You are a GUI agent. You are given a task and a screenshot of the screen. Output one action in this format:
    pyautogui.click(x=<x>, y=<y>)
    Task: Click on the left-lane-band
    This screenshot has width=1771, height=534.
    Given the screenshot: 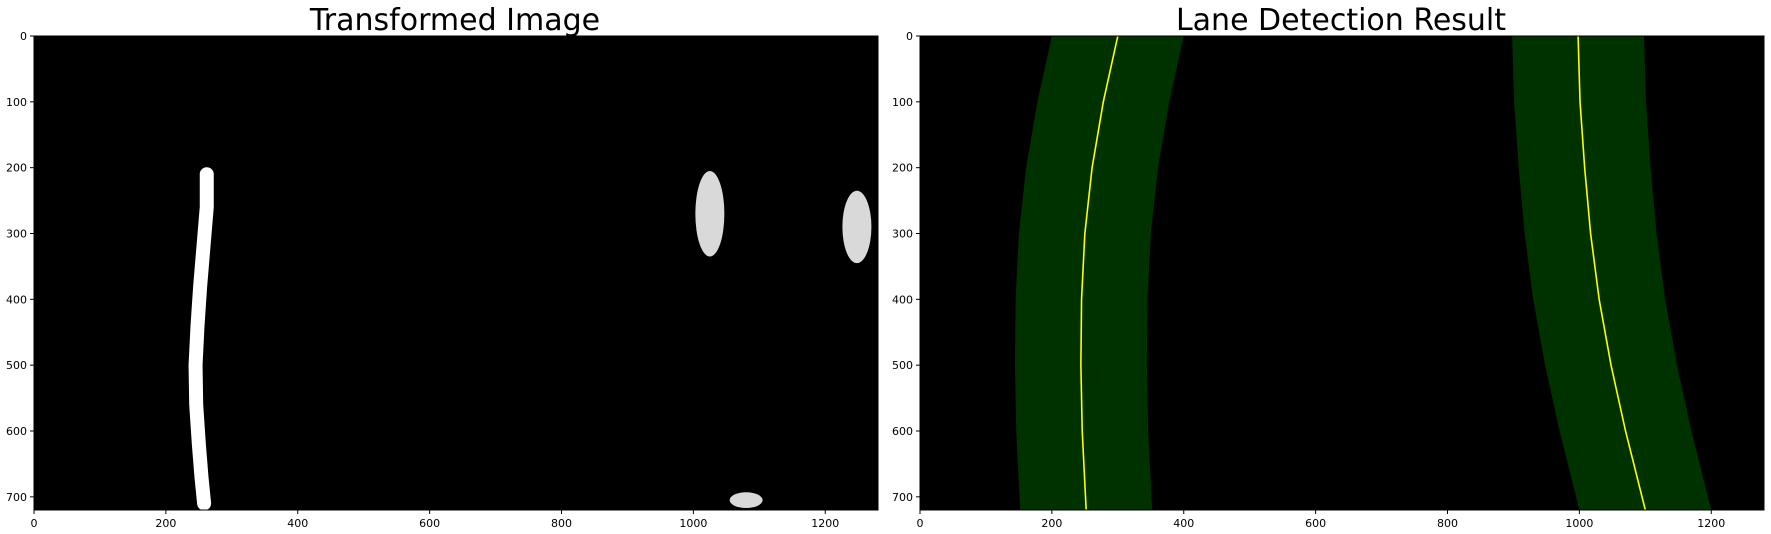 What is the action you would take?
    pyautogui.click(x=1099, y=273)
    